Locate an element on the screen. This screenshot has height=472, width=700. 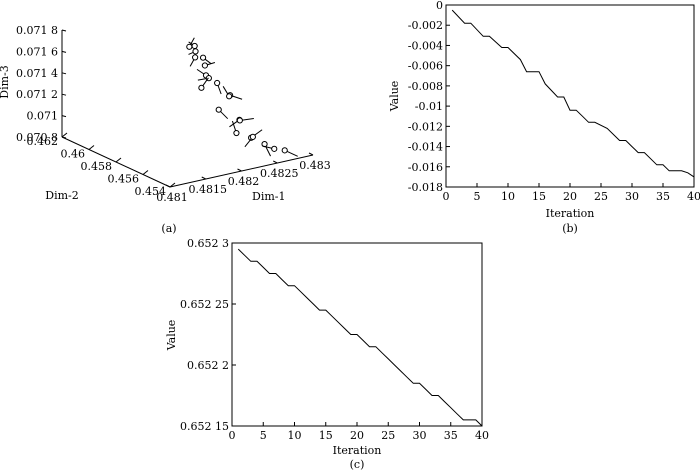
panel-a-dim3-tick-label: 0.070 8 is located at coordinates (37, 137).